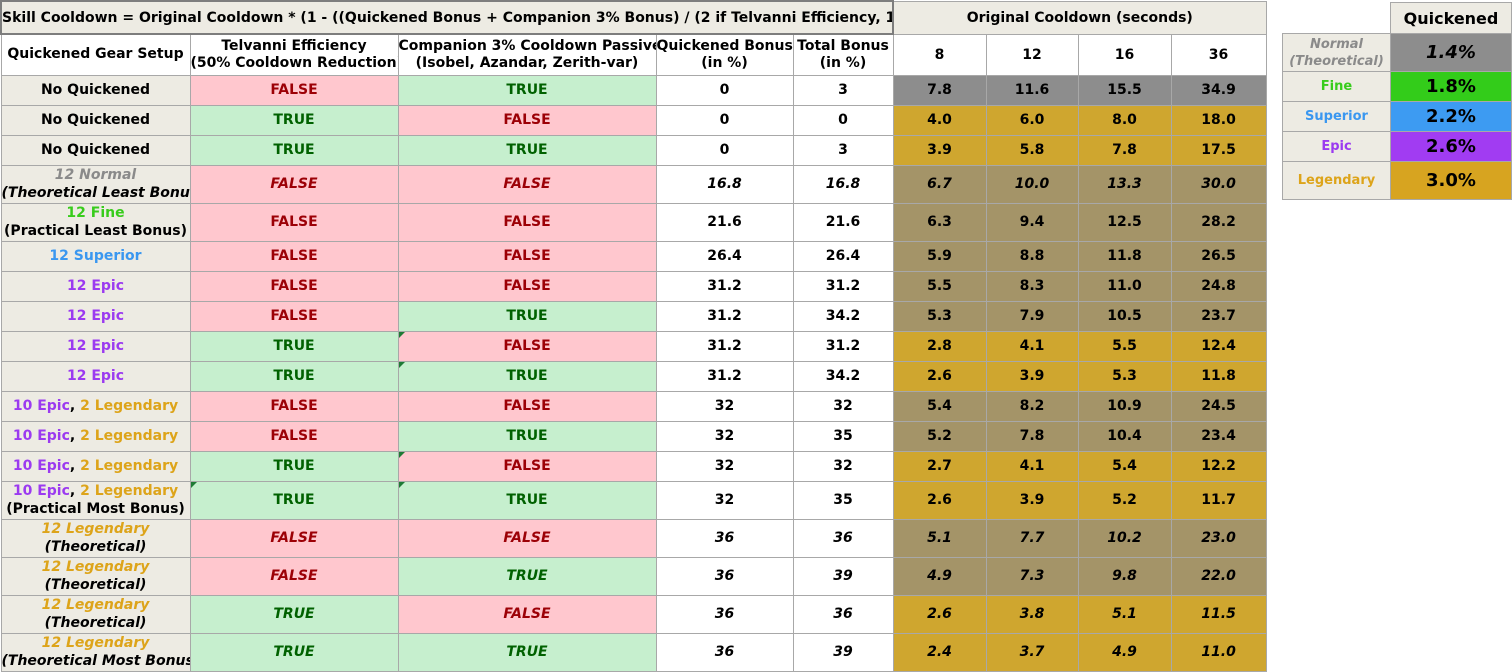 The width and height of the screenshot is (1512, 672). I want to click on cell-cooldown: 24.8, so click(1218, 286).